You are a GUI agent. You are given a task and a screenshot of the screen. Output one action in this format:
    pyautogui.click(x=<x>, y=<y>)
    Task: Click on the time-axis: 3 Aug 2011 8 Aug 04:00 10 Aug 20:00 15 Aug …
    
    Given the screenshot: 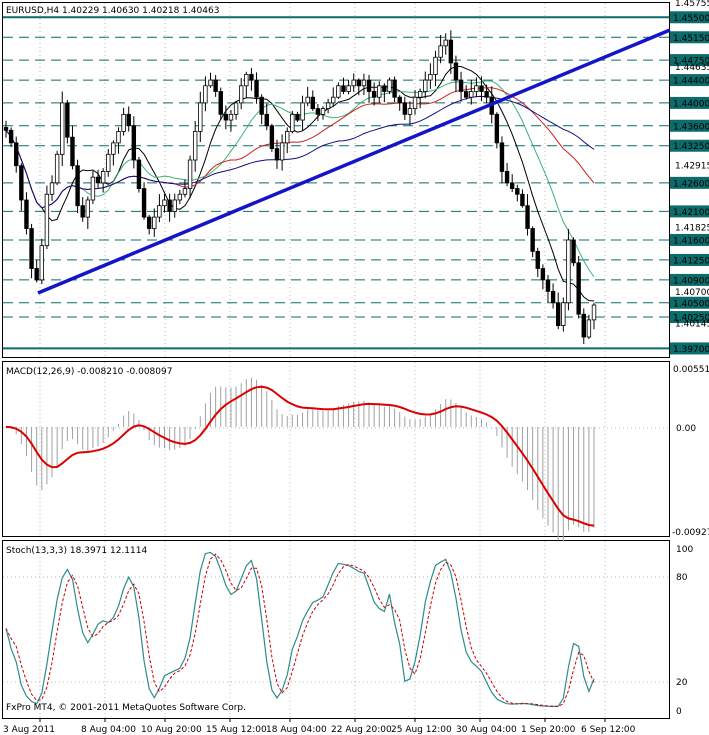 What is the action you would take?
    pyautogui.click(x=319, y=726)
    